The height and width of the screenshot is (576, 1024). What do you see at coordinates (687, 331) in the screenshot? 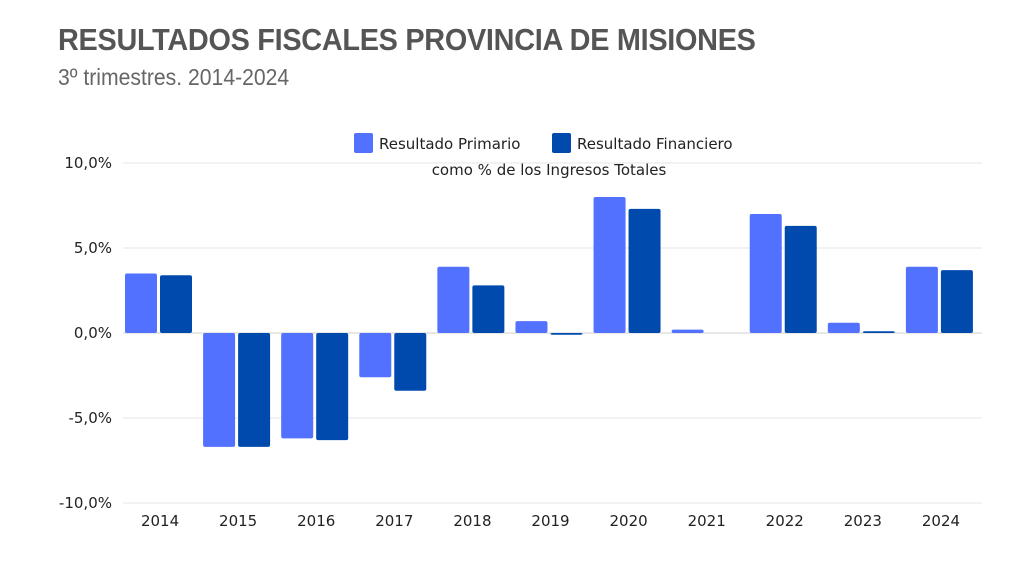
I see `bar-primario-2021` at bounding box center [687, 331].